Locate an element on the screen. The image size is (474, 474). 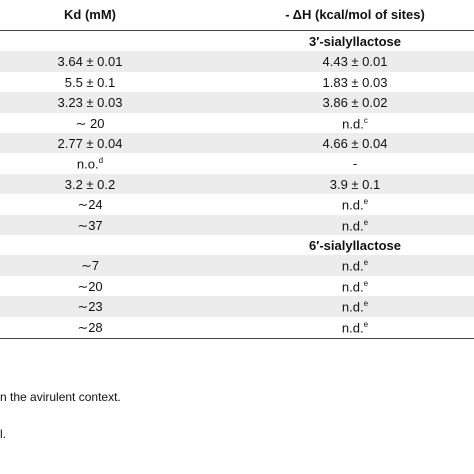
kd-cell: ∼ 20 is located at coordinates (90, 124).